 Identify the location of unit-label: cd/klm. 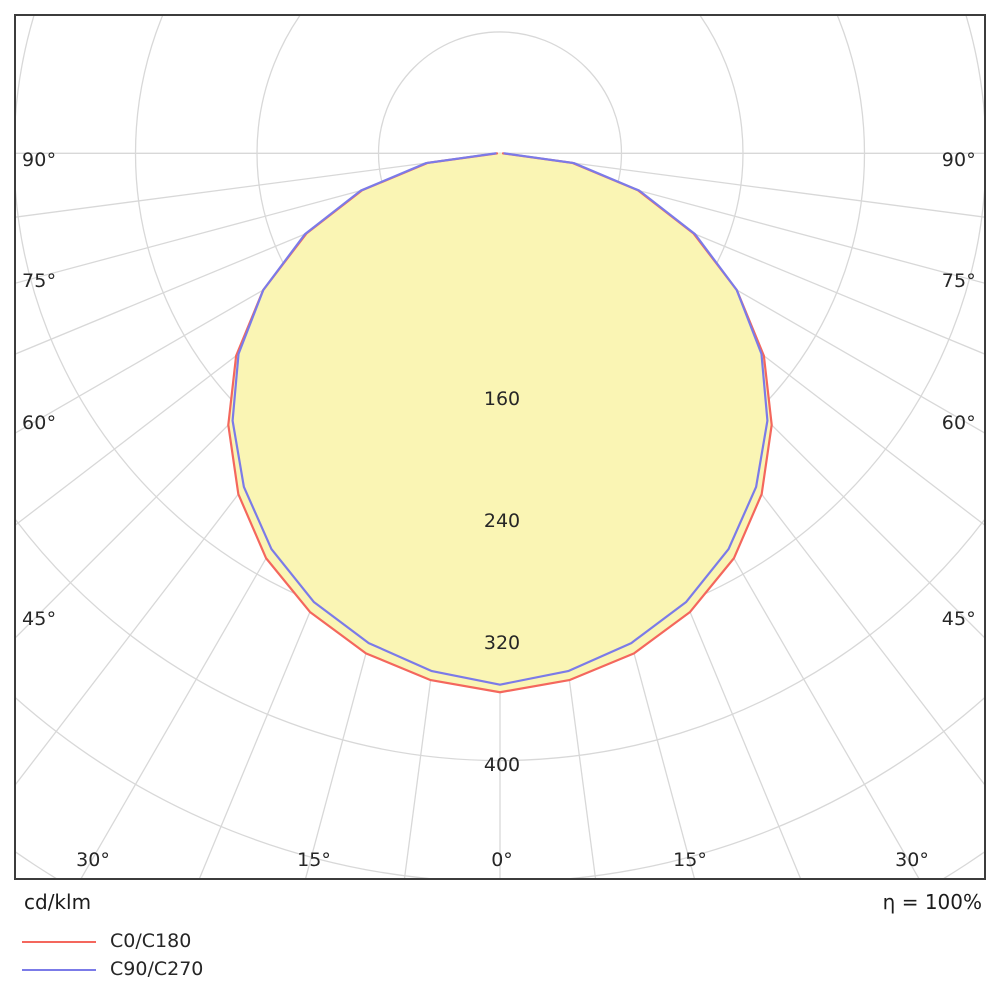
(58, 902).